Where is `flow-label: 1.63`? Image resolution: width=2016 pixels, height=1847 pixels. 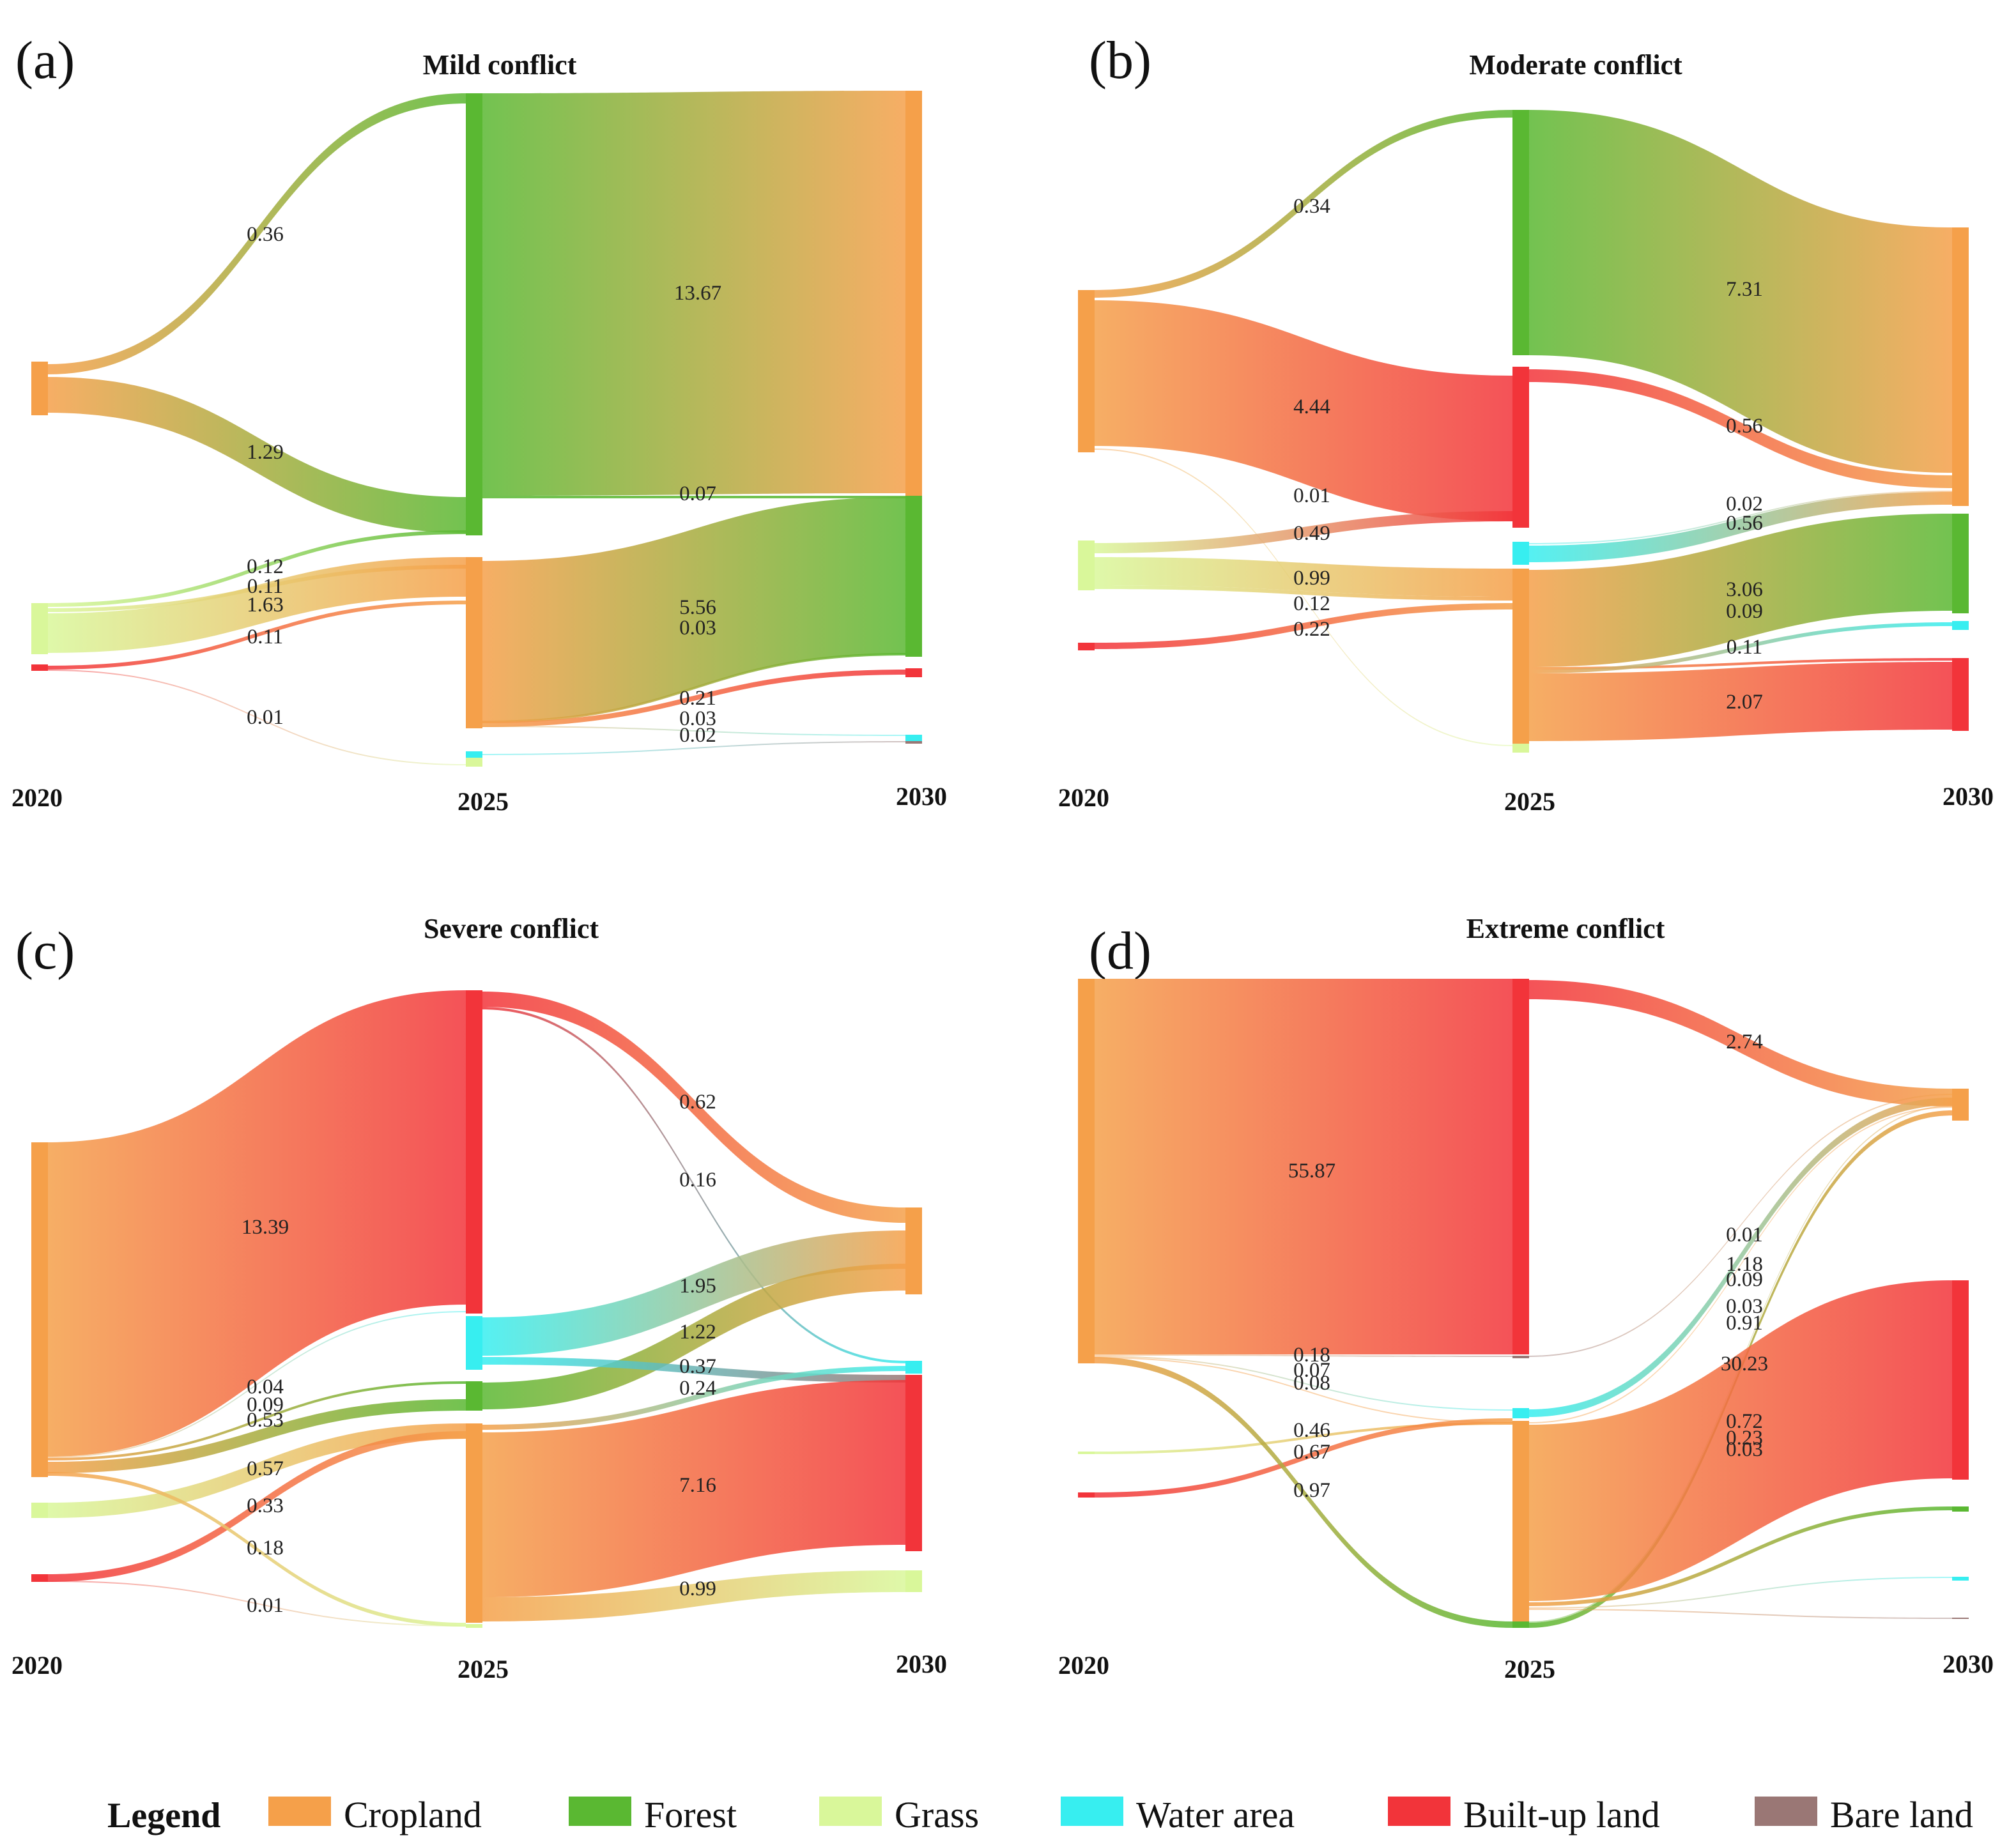 flow-label: 1.63 is located at coordinates (265, 605).